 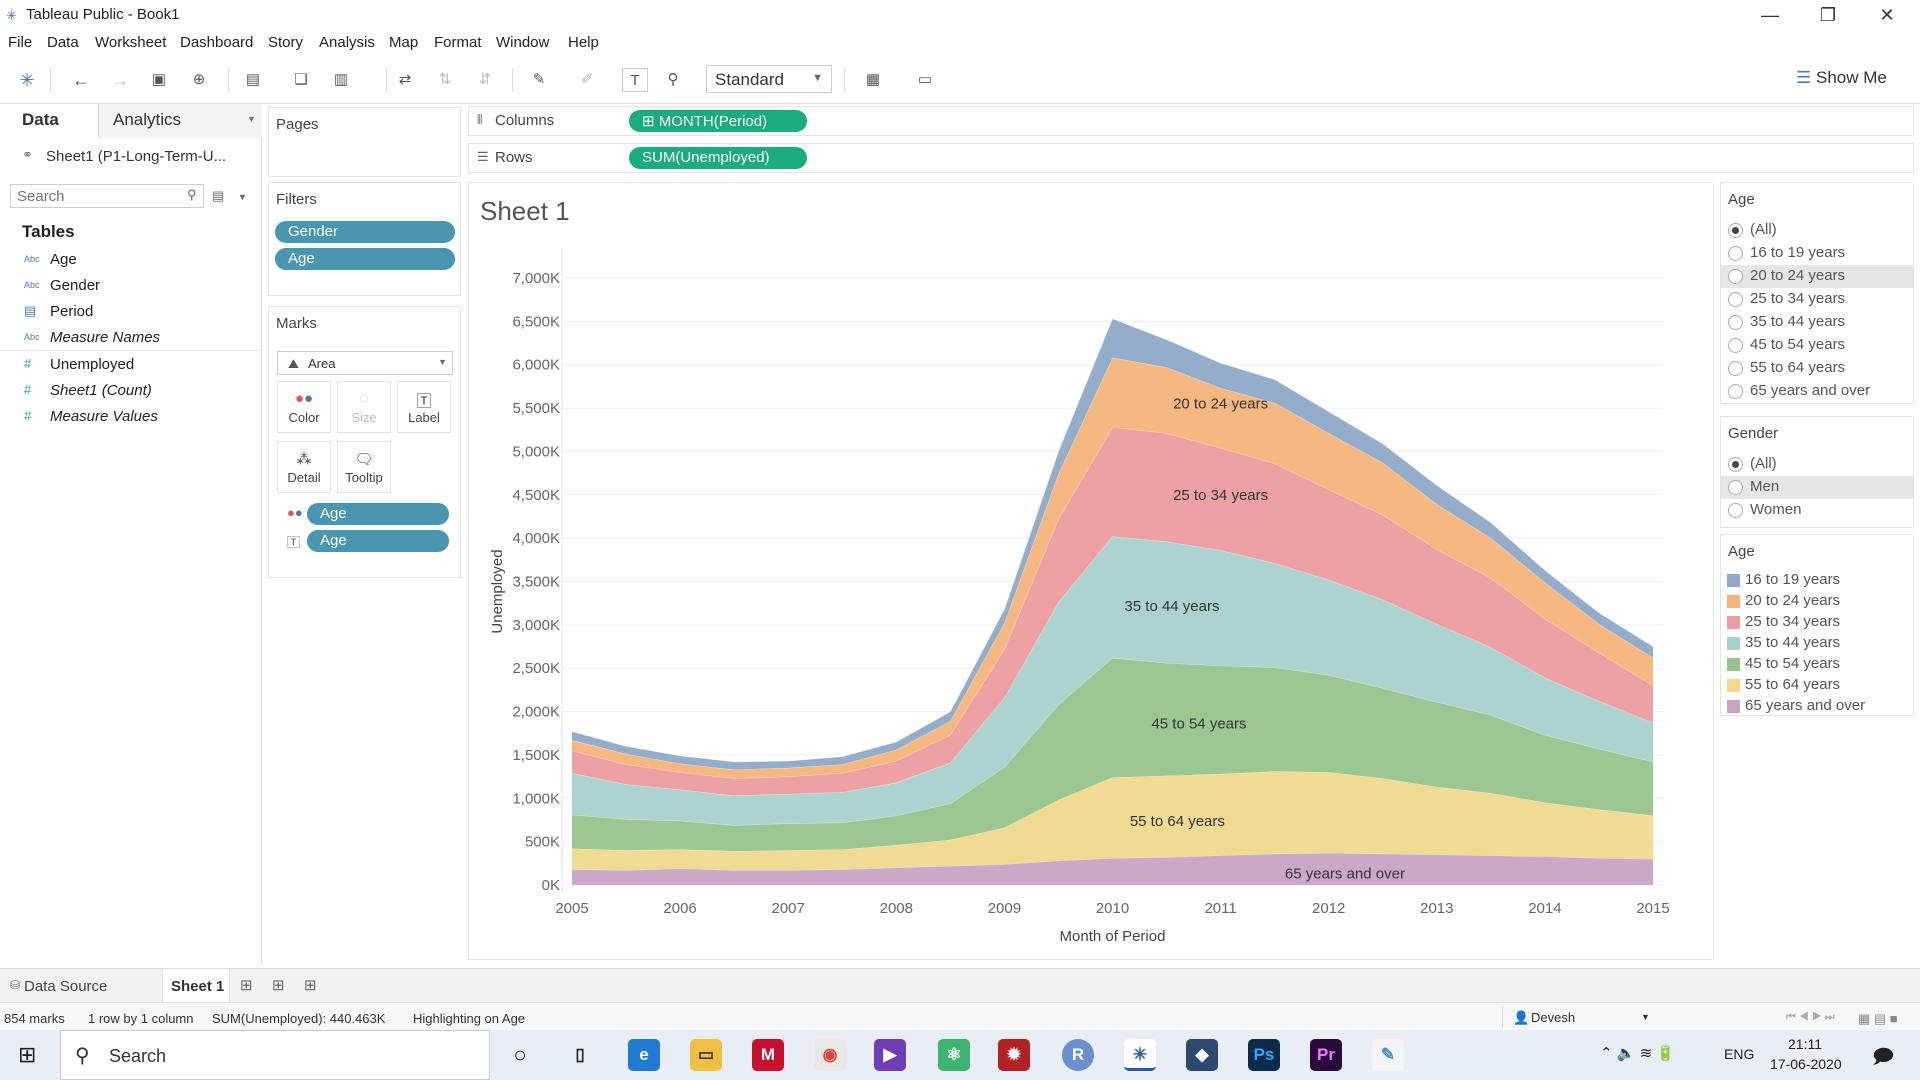 What do you see at coordinates (525, 211) in the screenshot?
I see `sheet-title: Sheet 1` at bounding box center [525, 211].